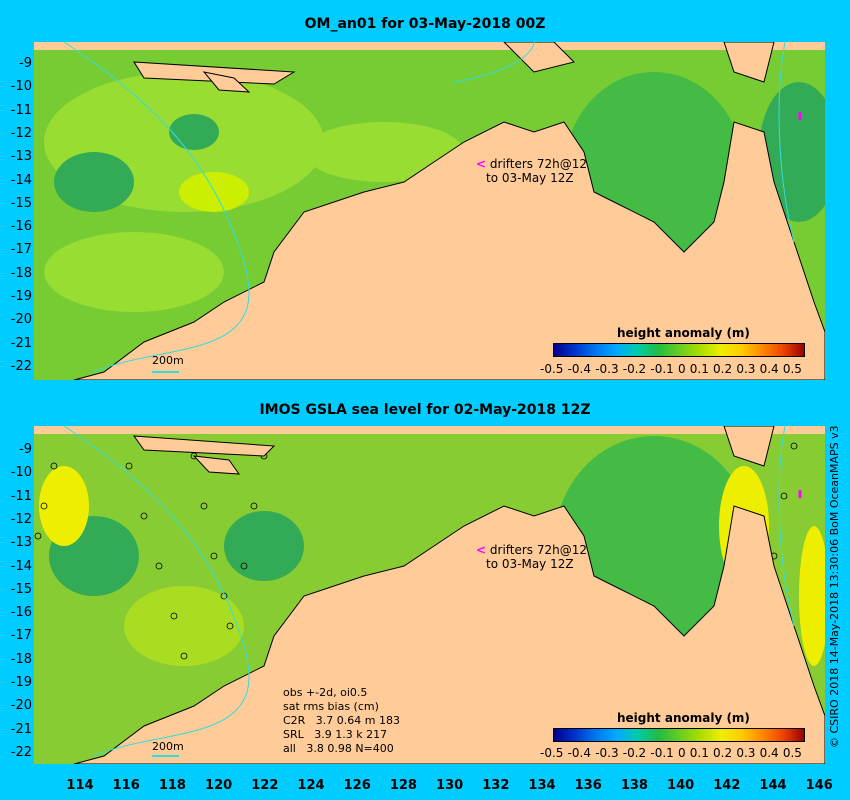  Describe the element at coordinates (403, 785) in the screenshot. I see `lon-tick-label: 128` at that location.